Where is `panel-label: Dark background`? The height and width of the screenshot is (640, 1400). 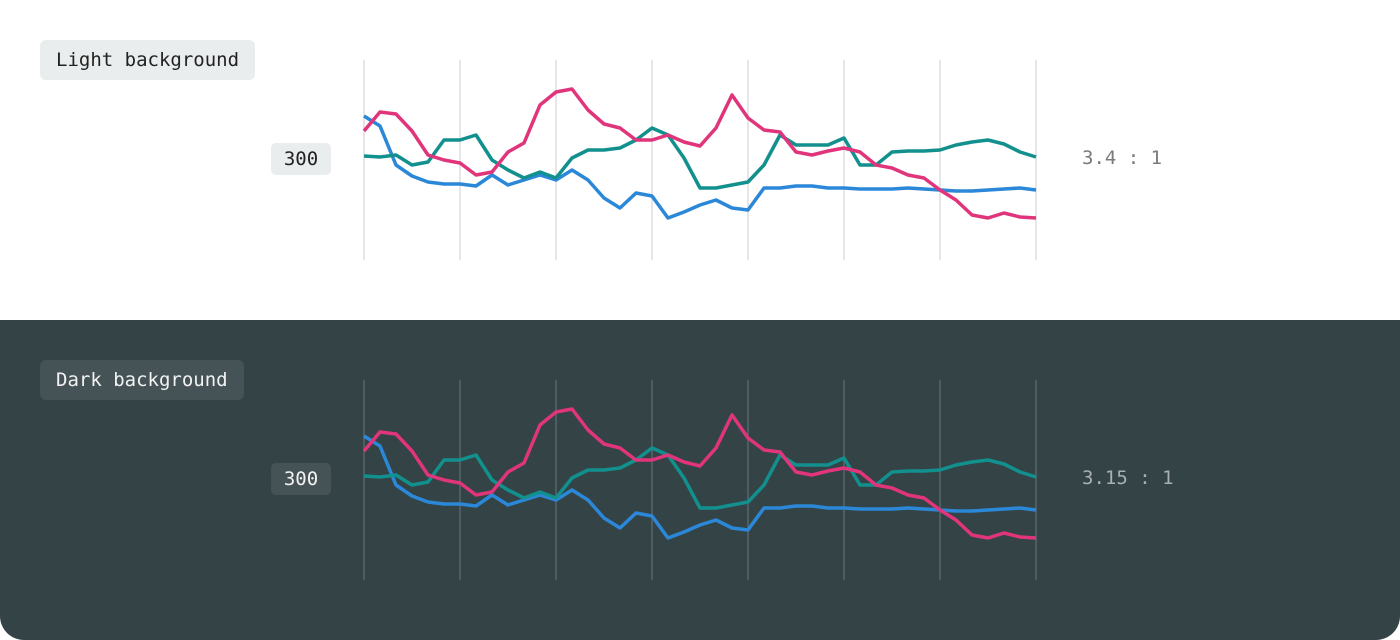
panel-label: Dark background is located at coordinates (142, 380).